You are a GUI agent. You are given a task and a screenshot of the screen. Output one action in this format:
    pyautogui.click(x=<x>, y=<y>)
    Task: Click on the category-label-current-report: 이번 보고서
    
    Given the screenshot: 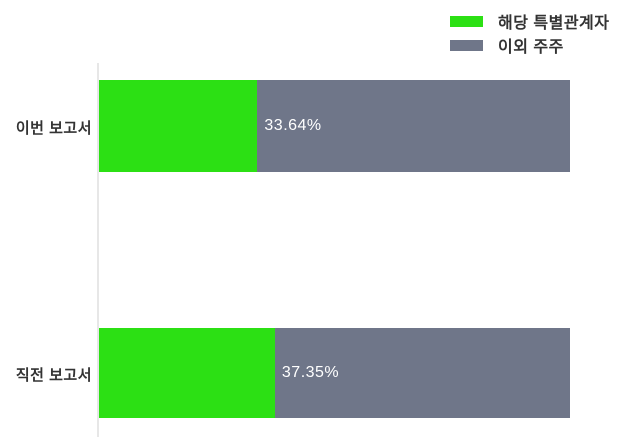 What is the action you would take?
    pyautogui.click(x=53, y=128)
    